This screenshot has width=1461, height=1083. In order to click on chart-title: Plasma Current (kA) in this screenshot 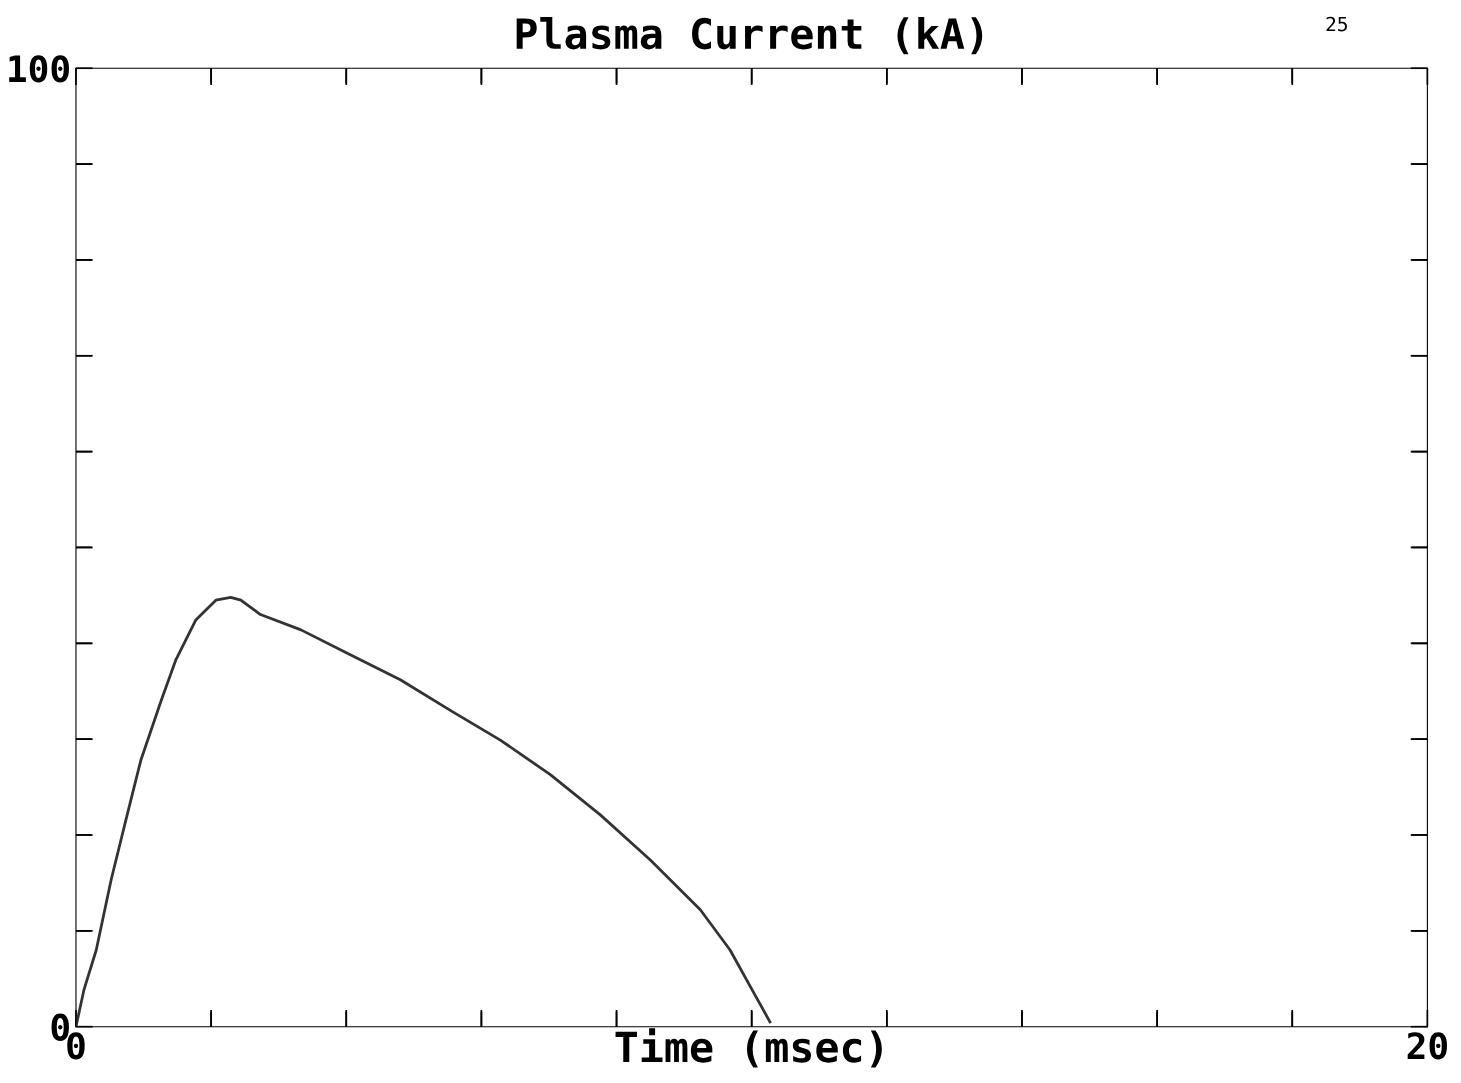, I will do `click(749, 36)`.